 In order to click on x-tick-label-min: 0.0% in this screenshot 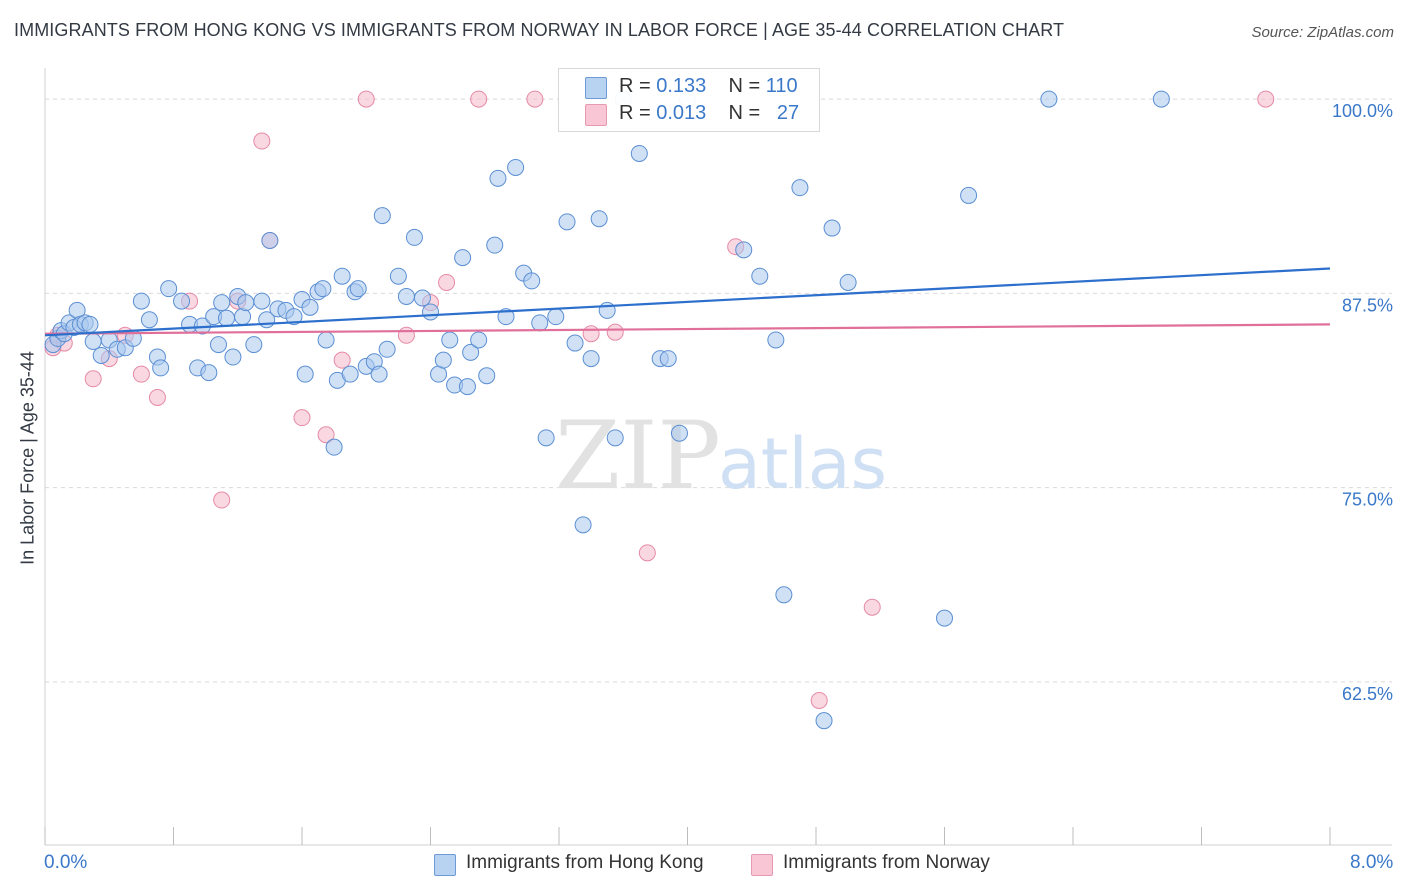, I will do `click(66, 862)`.